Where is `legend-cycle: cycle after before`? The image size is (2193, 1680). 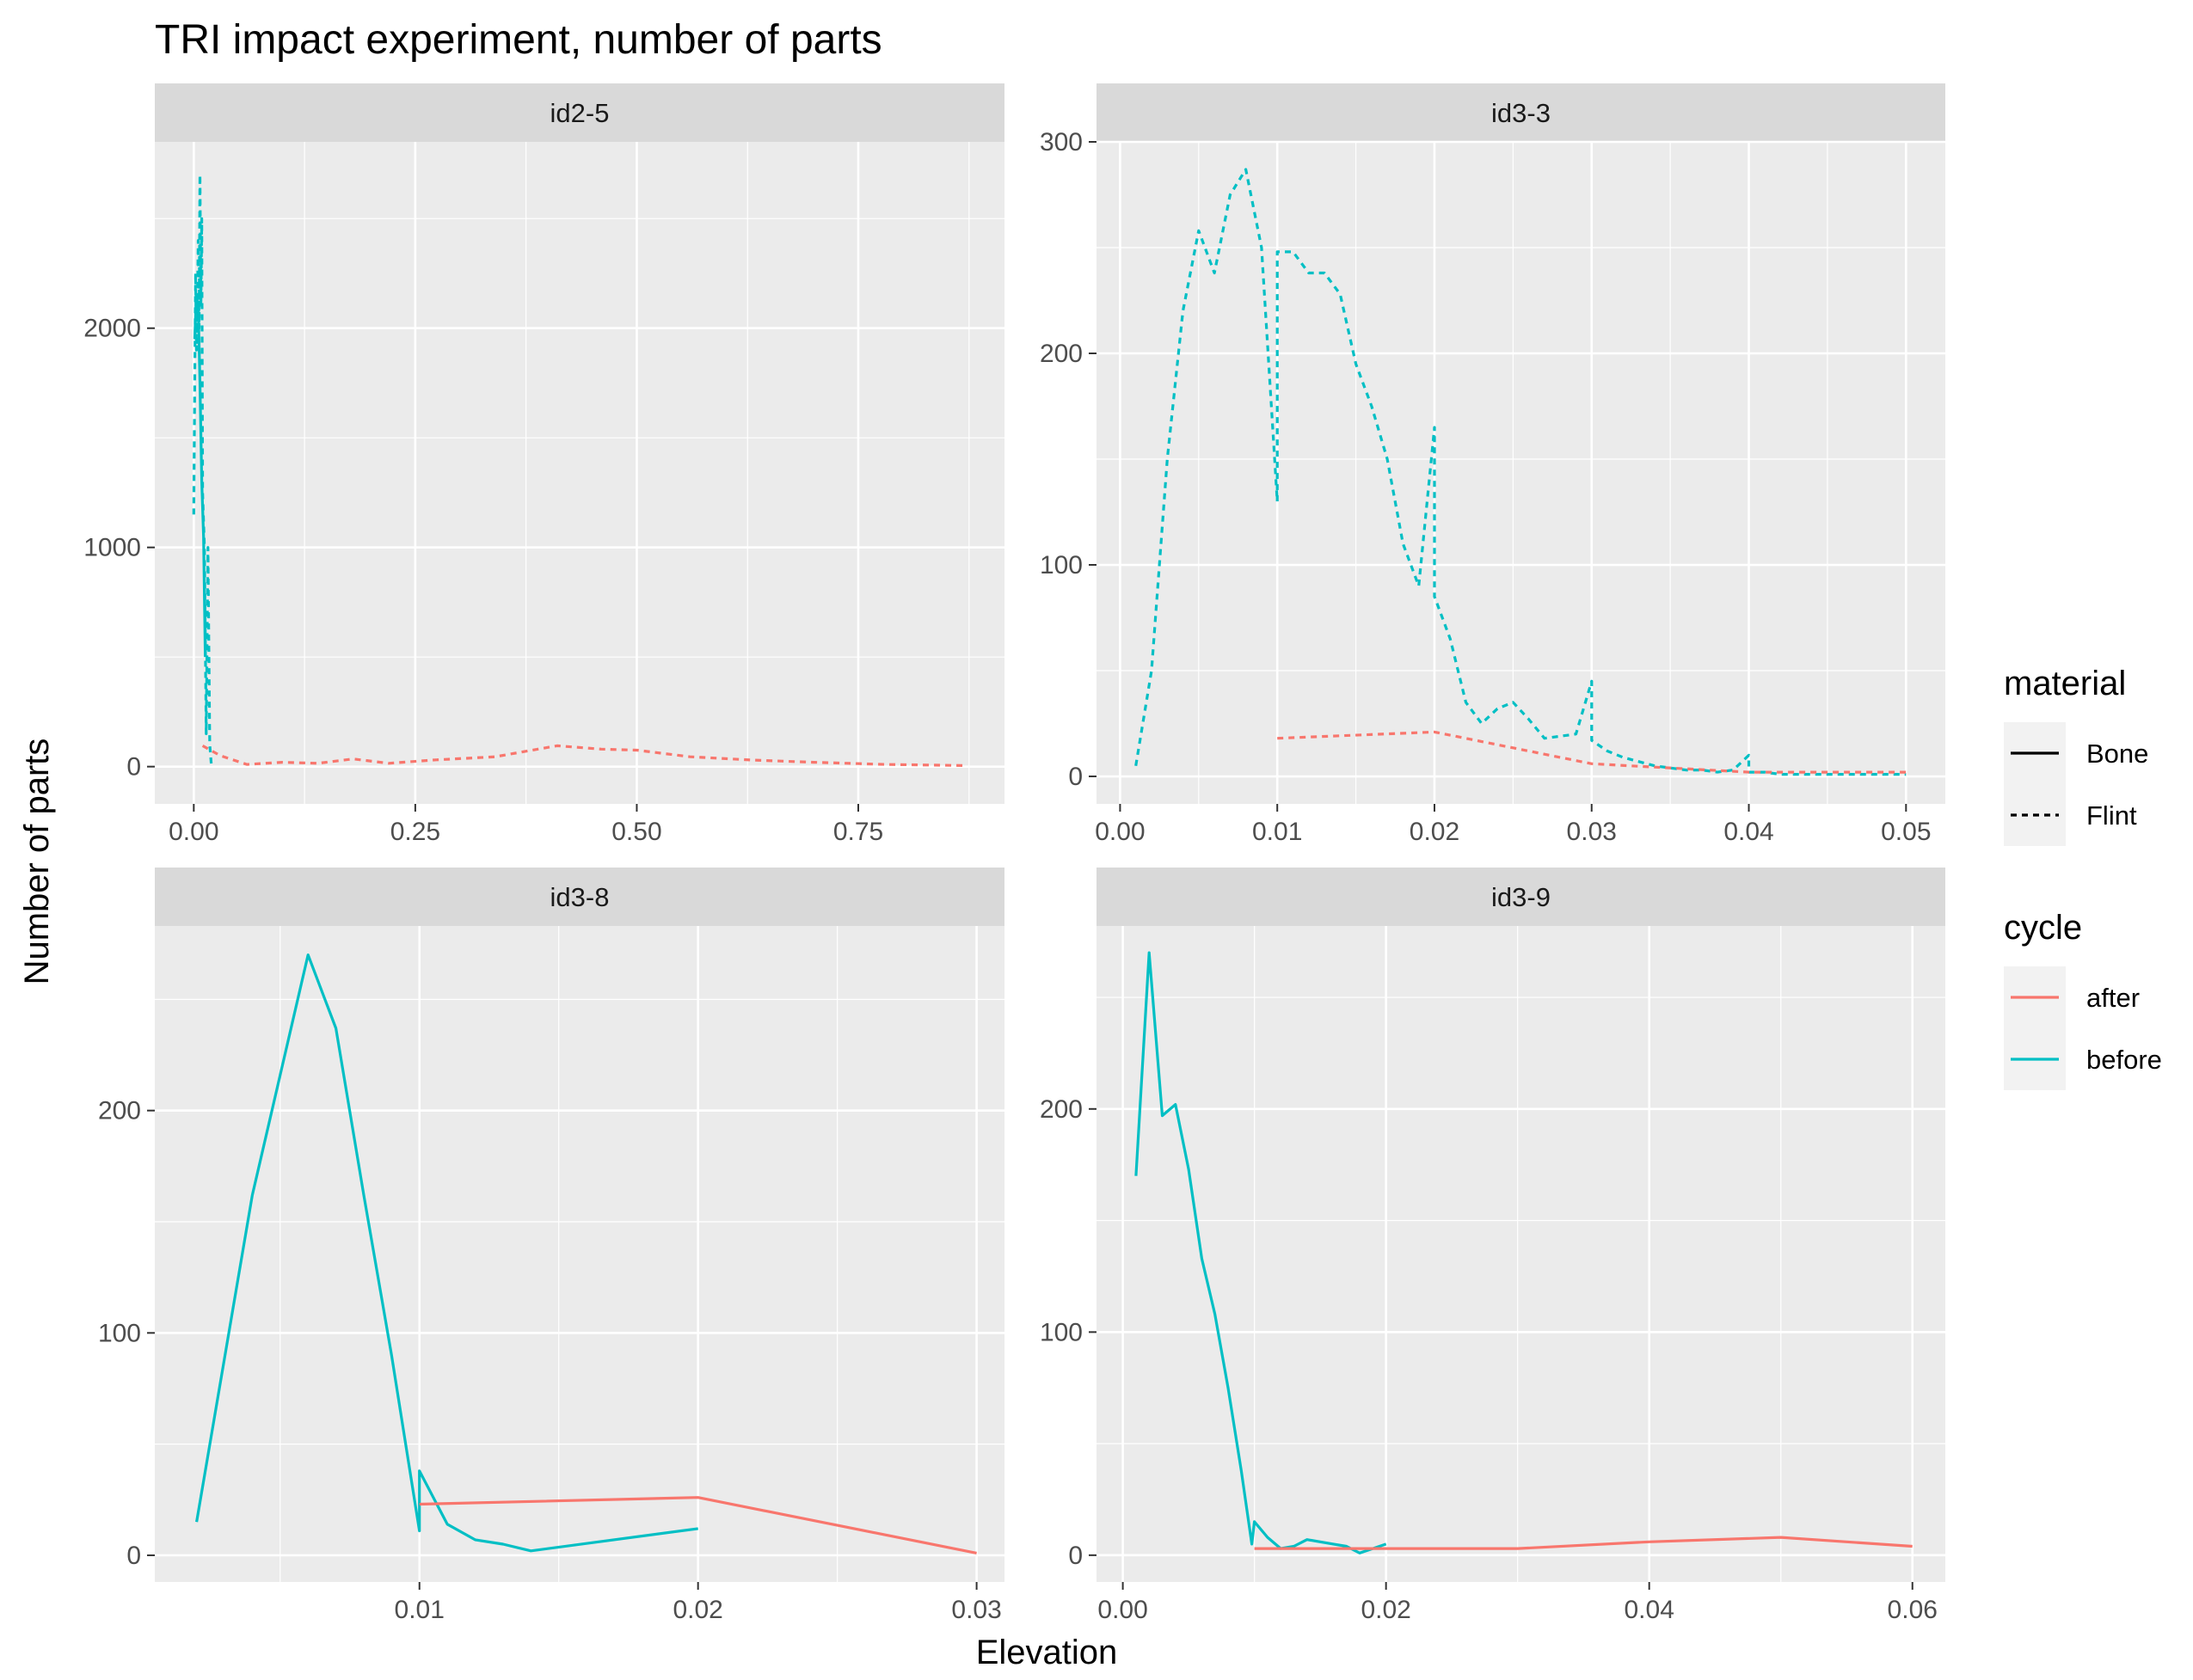
legend-cycle: cycle after before is located at coordinates (2083, 1000).